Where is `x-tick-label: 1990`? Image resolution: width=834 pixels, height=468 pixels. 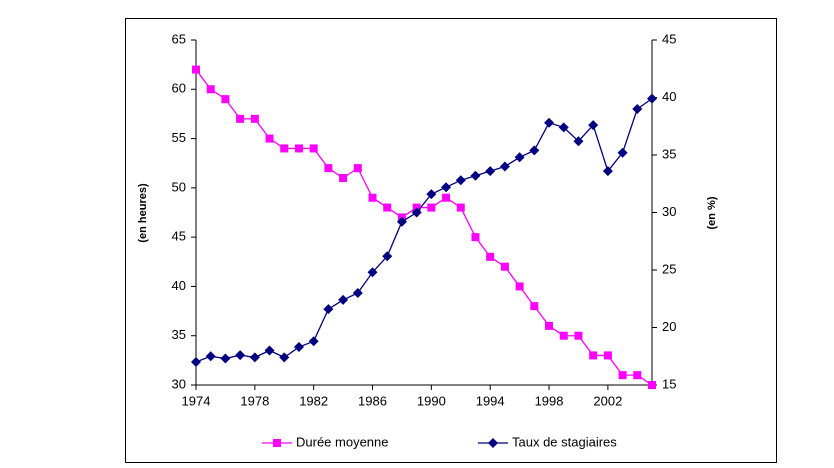 x-tick-label: 1990 is located at coordinates (431, 400).